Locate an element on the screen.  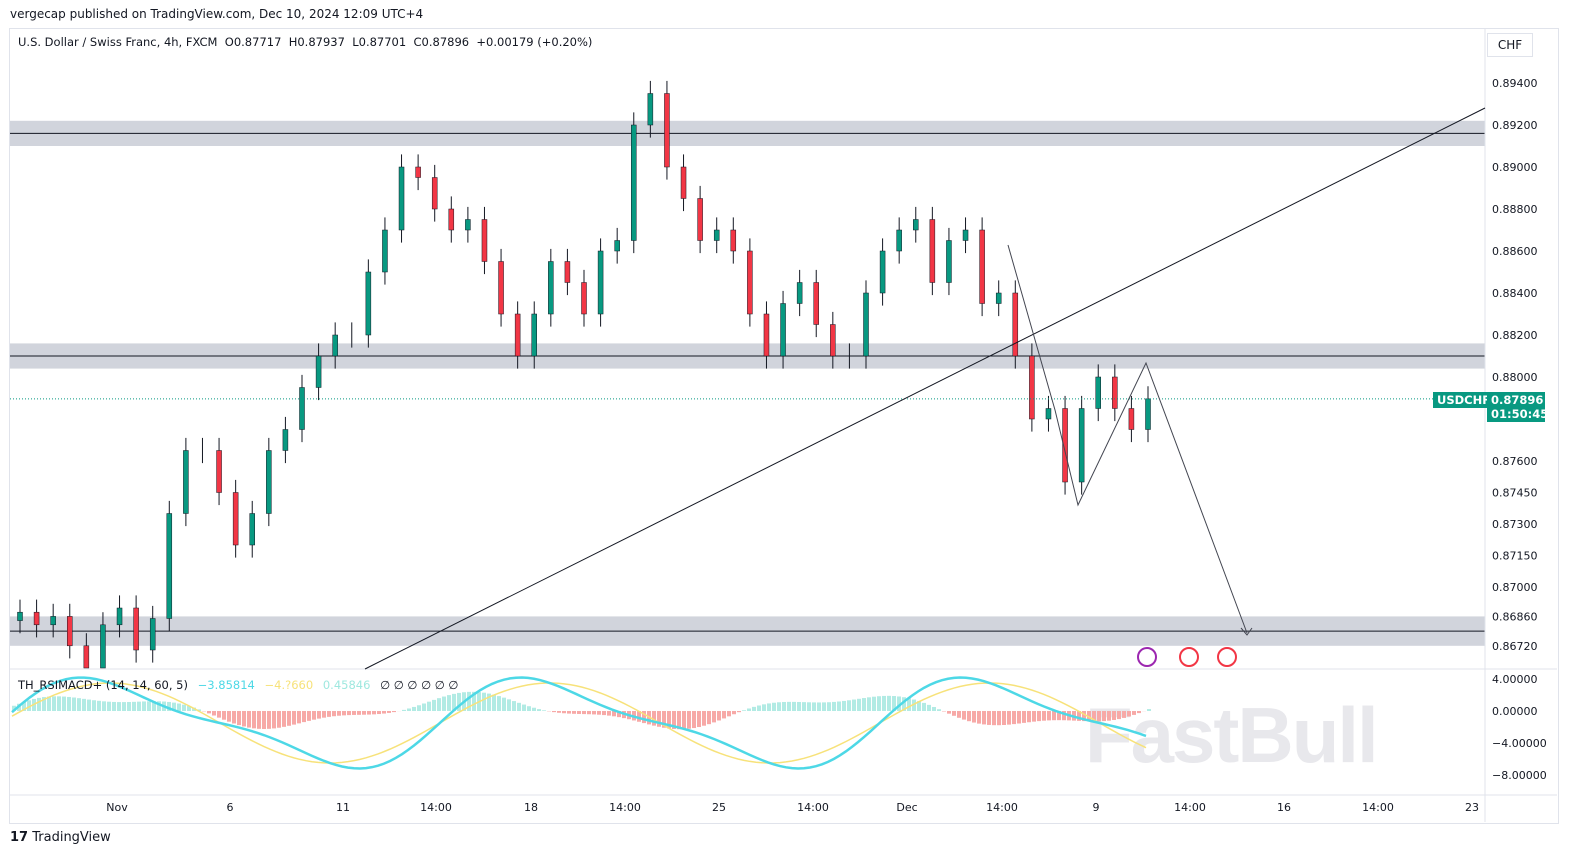
x-tick-label: 14:00 is located at coordinates (625, 807).